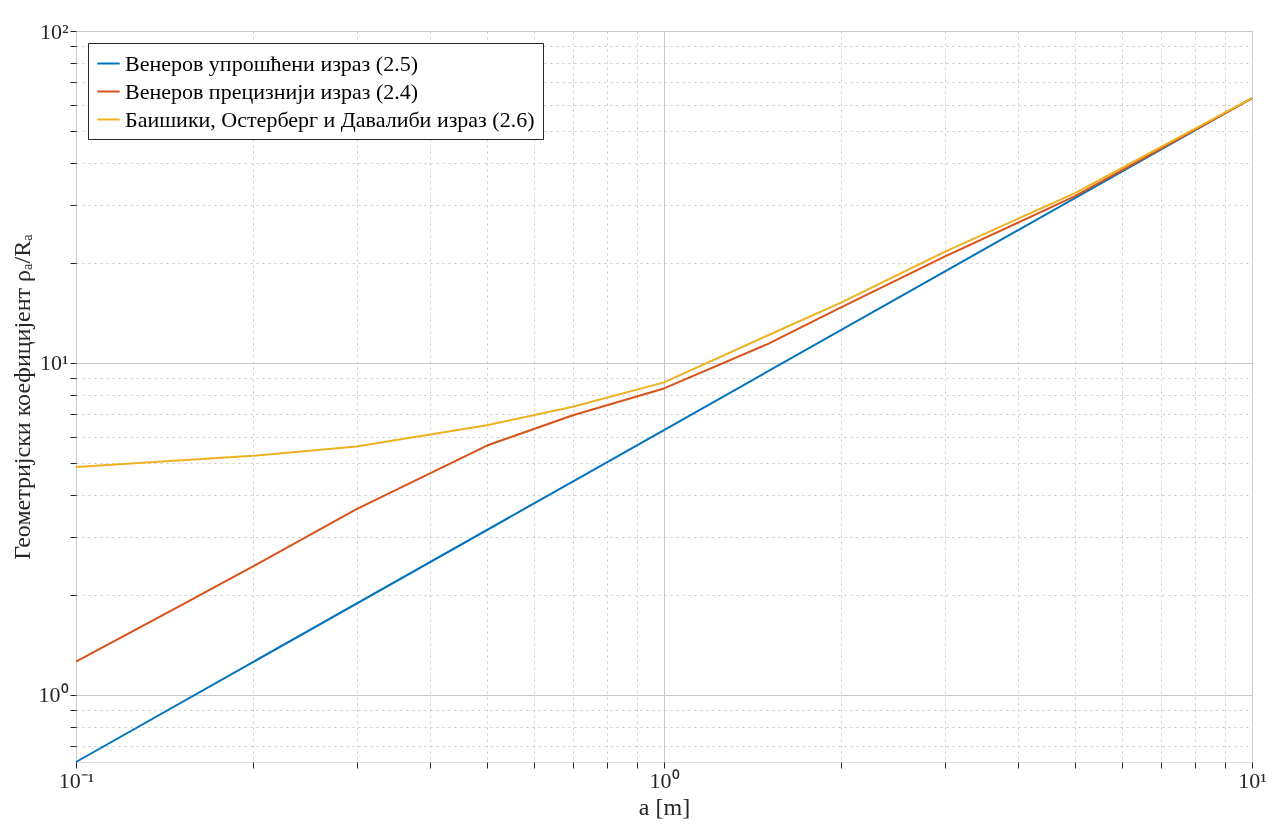 The height and width of the screenshot is (829, 1287). Describe the element at coordinates (21, 396) in the screenshot. I see `y-axis-title: Геометријски коефицијент ρₐ/Rₐ` at that location.